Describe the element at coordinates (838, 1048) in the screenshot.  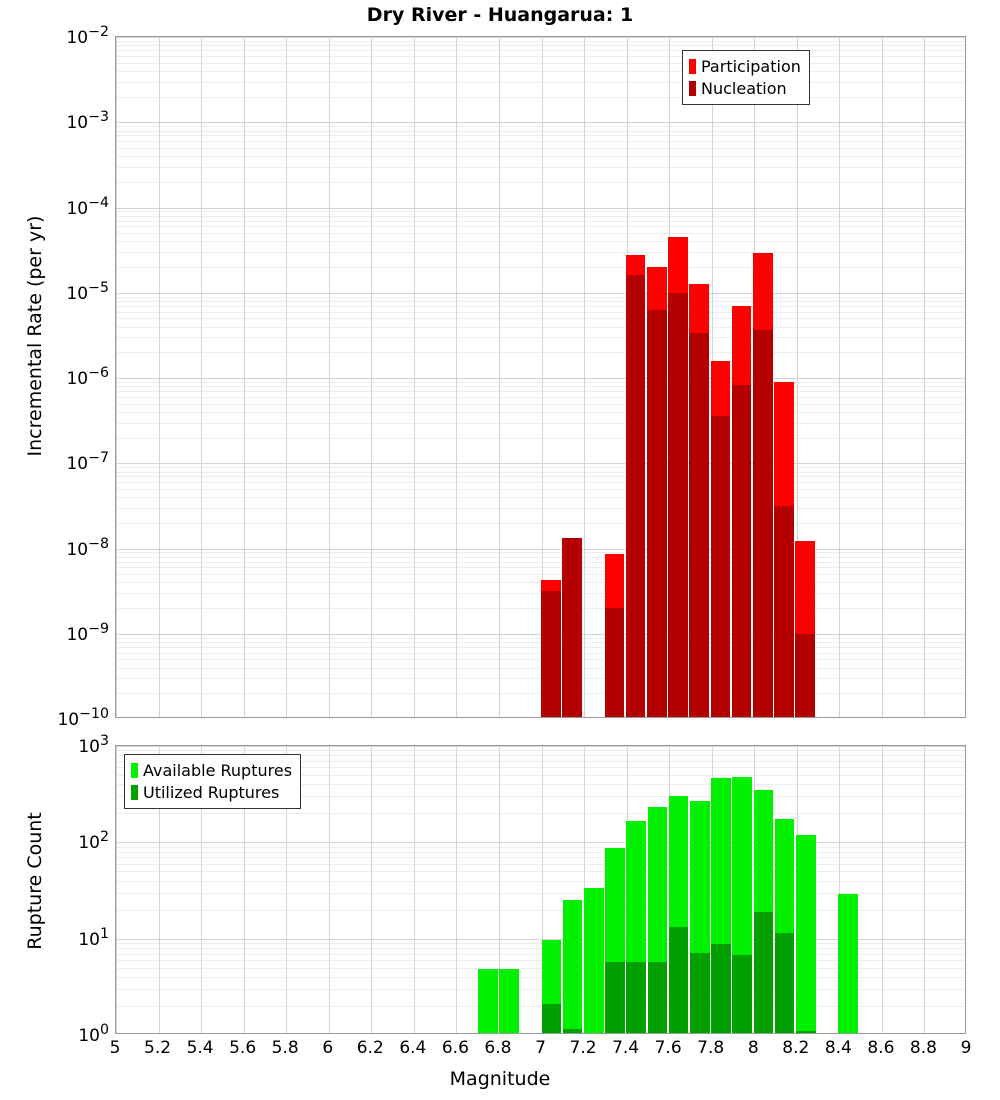
I see `x-axis-tick-label: 8.4` at that location.